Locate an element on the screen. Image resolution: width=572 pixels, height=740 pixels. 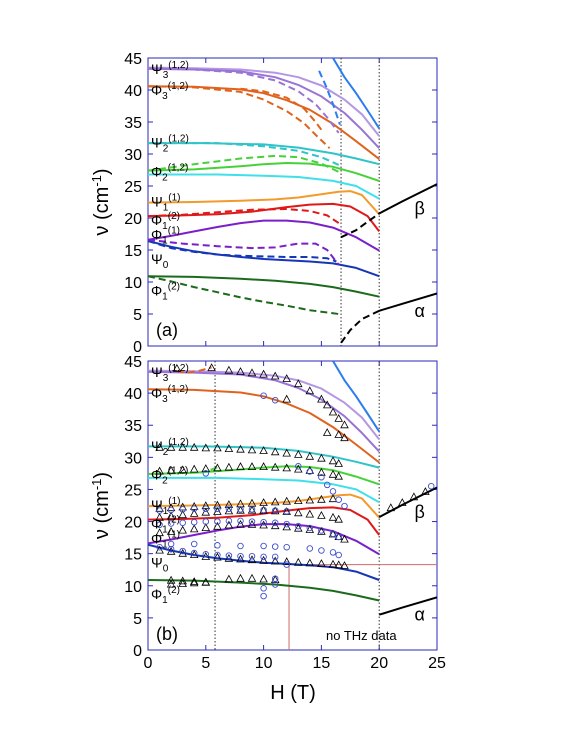
mode-label: Ψ0 is located at coordinates (160, 261).